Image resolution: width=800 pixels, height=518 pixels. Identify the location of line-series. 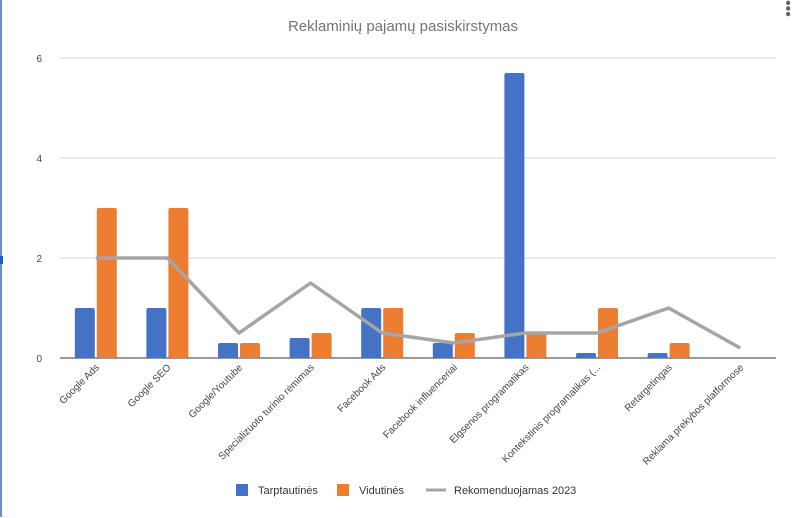
(418, 303).